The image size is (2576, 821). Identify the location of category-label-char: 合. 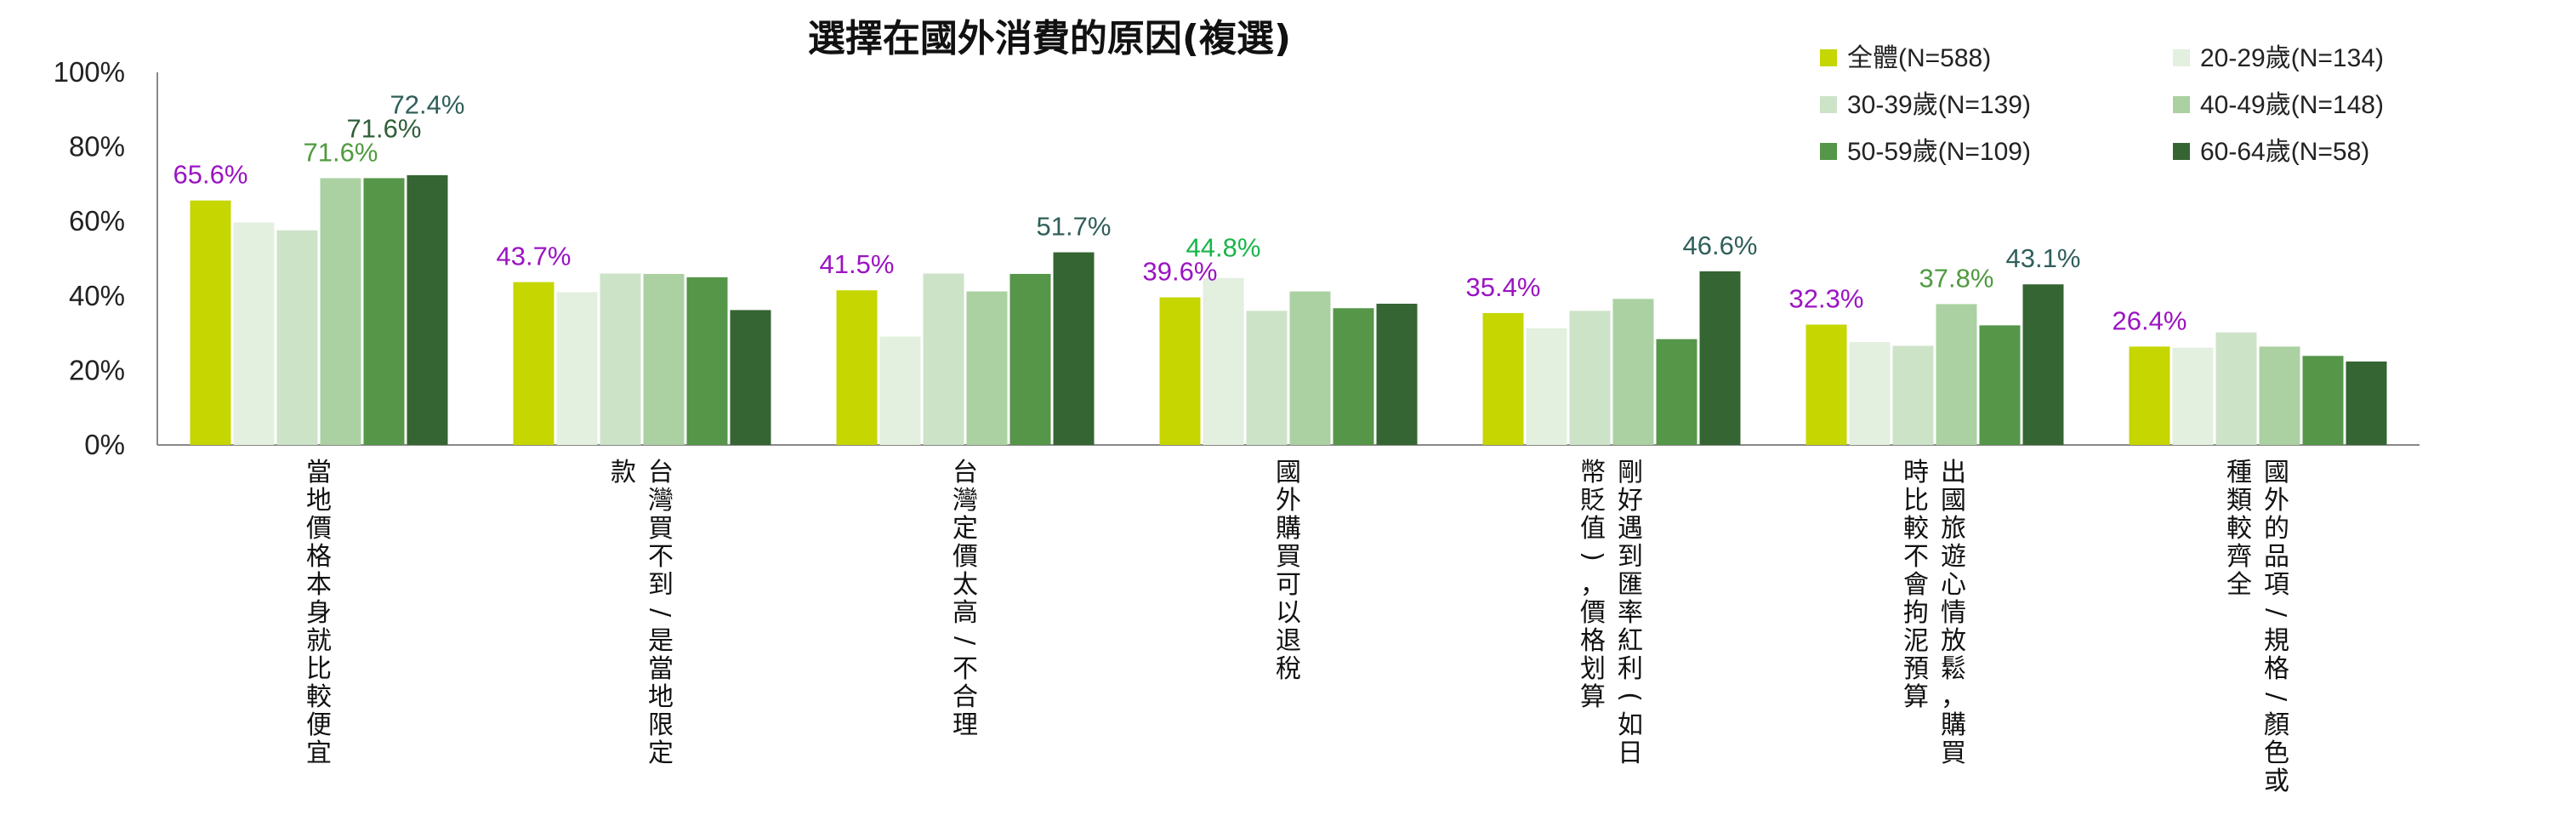
(965, 697).